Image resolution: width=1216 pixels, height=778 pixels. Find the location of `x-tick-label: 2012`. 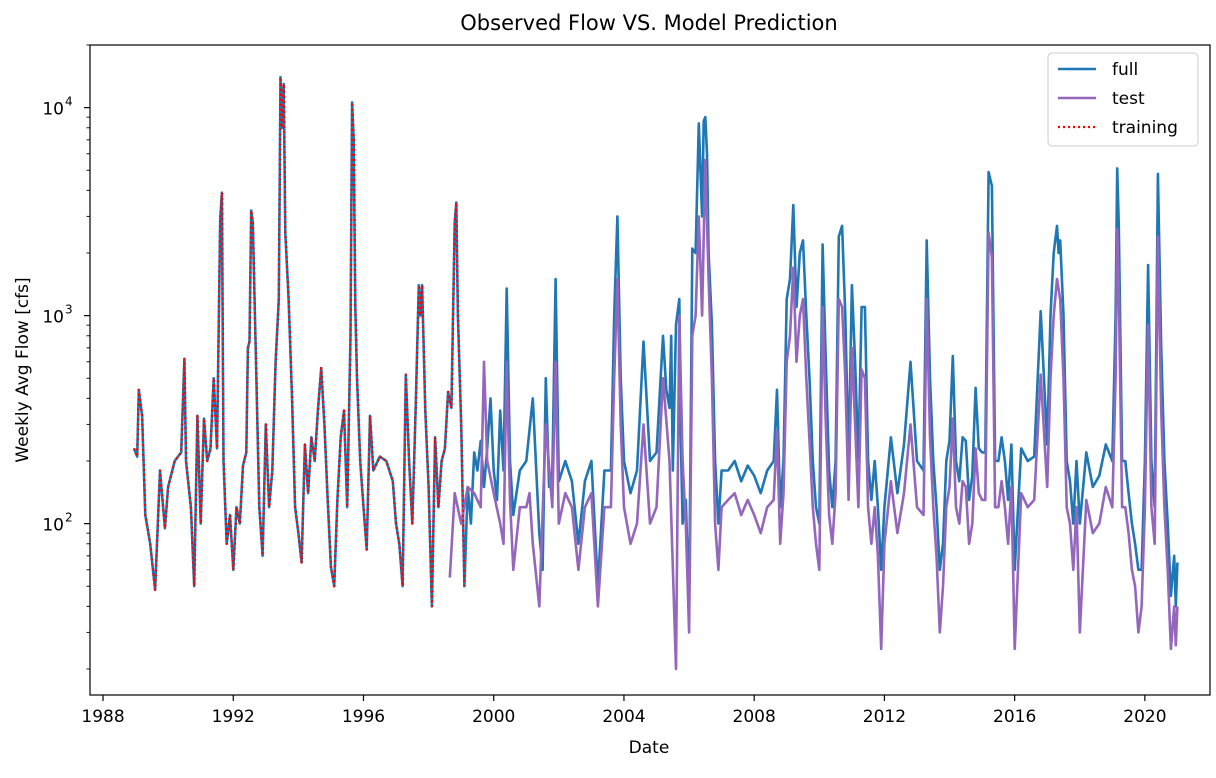

x-tick-label: 2012 is located at coordinates (884, 717).